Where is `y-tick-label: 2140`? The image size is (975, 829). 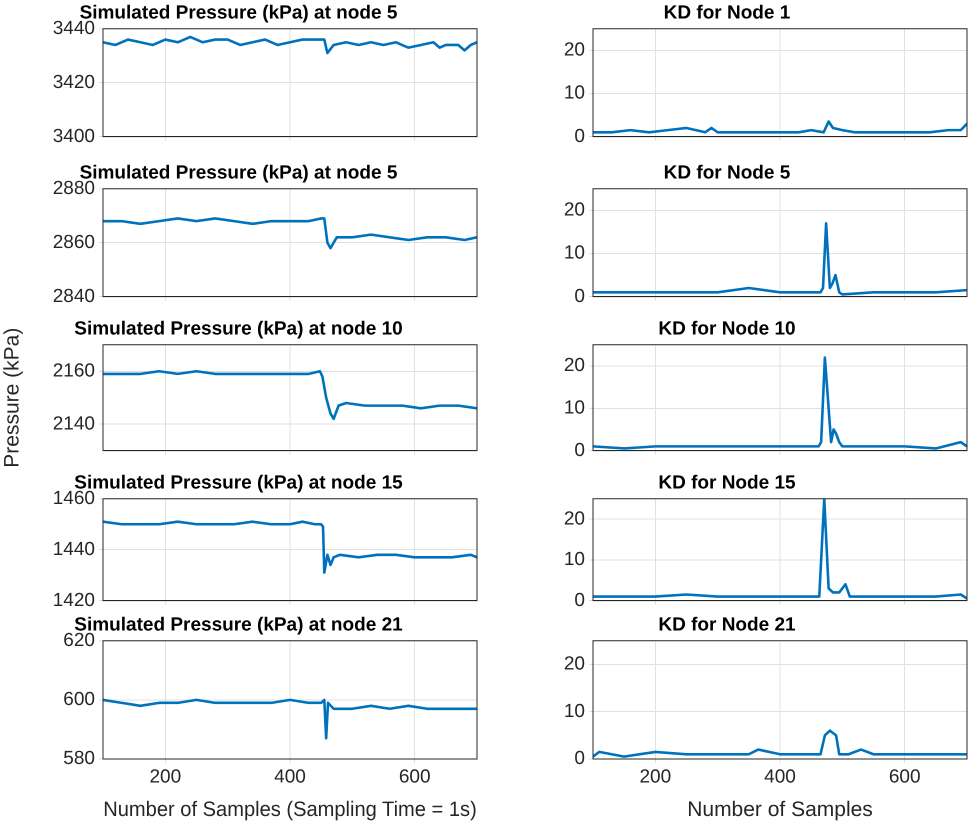 y-tick-label: 2140 is located at coordinates (73, 423).